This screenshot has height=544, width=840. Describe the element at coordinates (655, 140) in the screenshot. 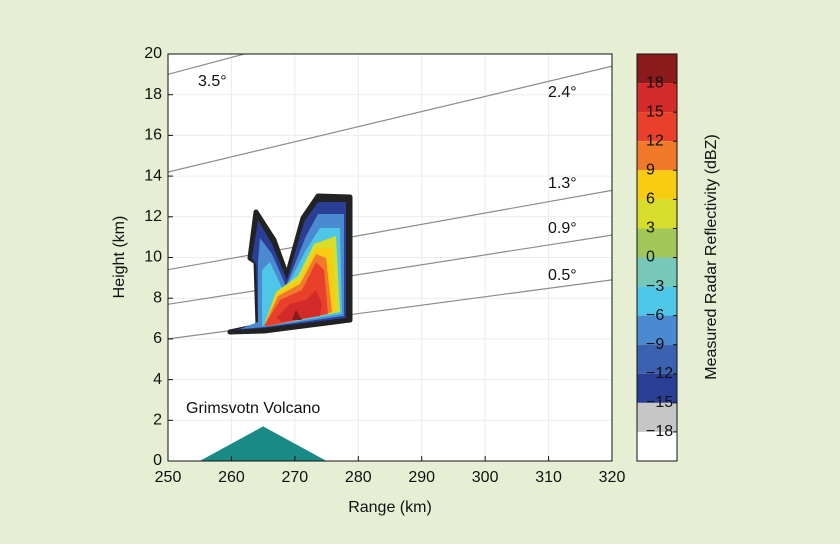

I see `colorbar-tick-label: 12` at that location.